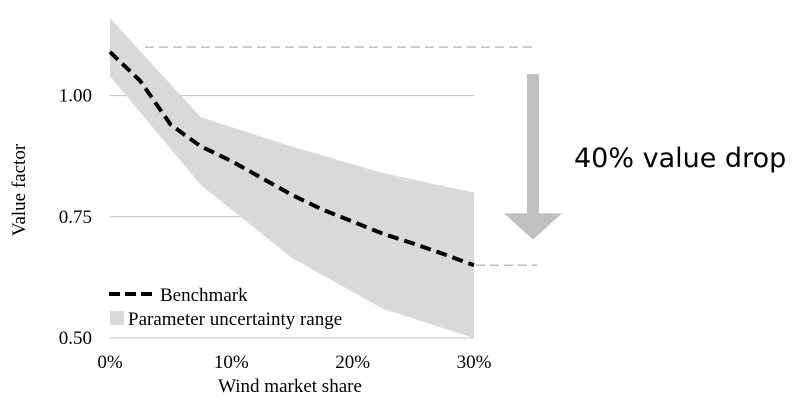 The height and width of the screenshot is (404, 800). Describe the element at coordinates (680, 158) in the screenshot. I see `annotation-text: 40% value drop` at that location.